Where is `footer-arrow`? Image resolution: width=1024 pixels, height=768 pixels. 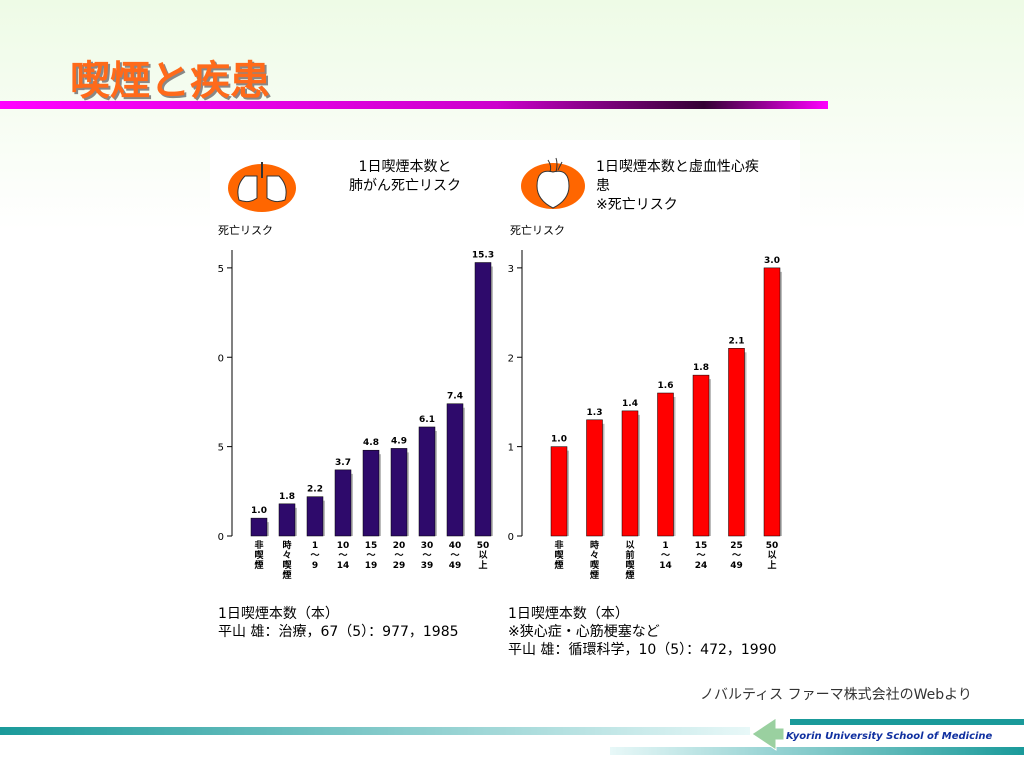 footer-arrow is located at coordinates (768, 734).